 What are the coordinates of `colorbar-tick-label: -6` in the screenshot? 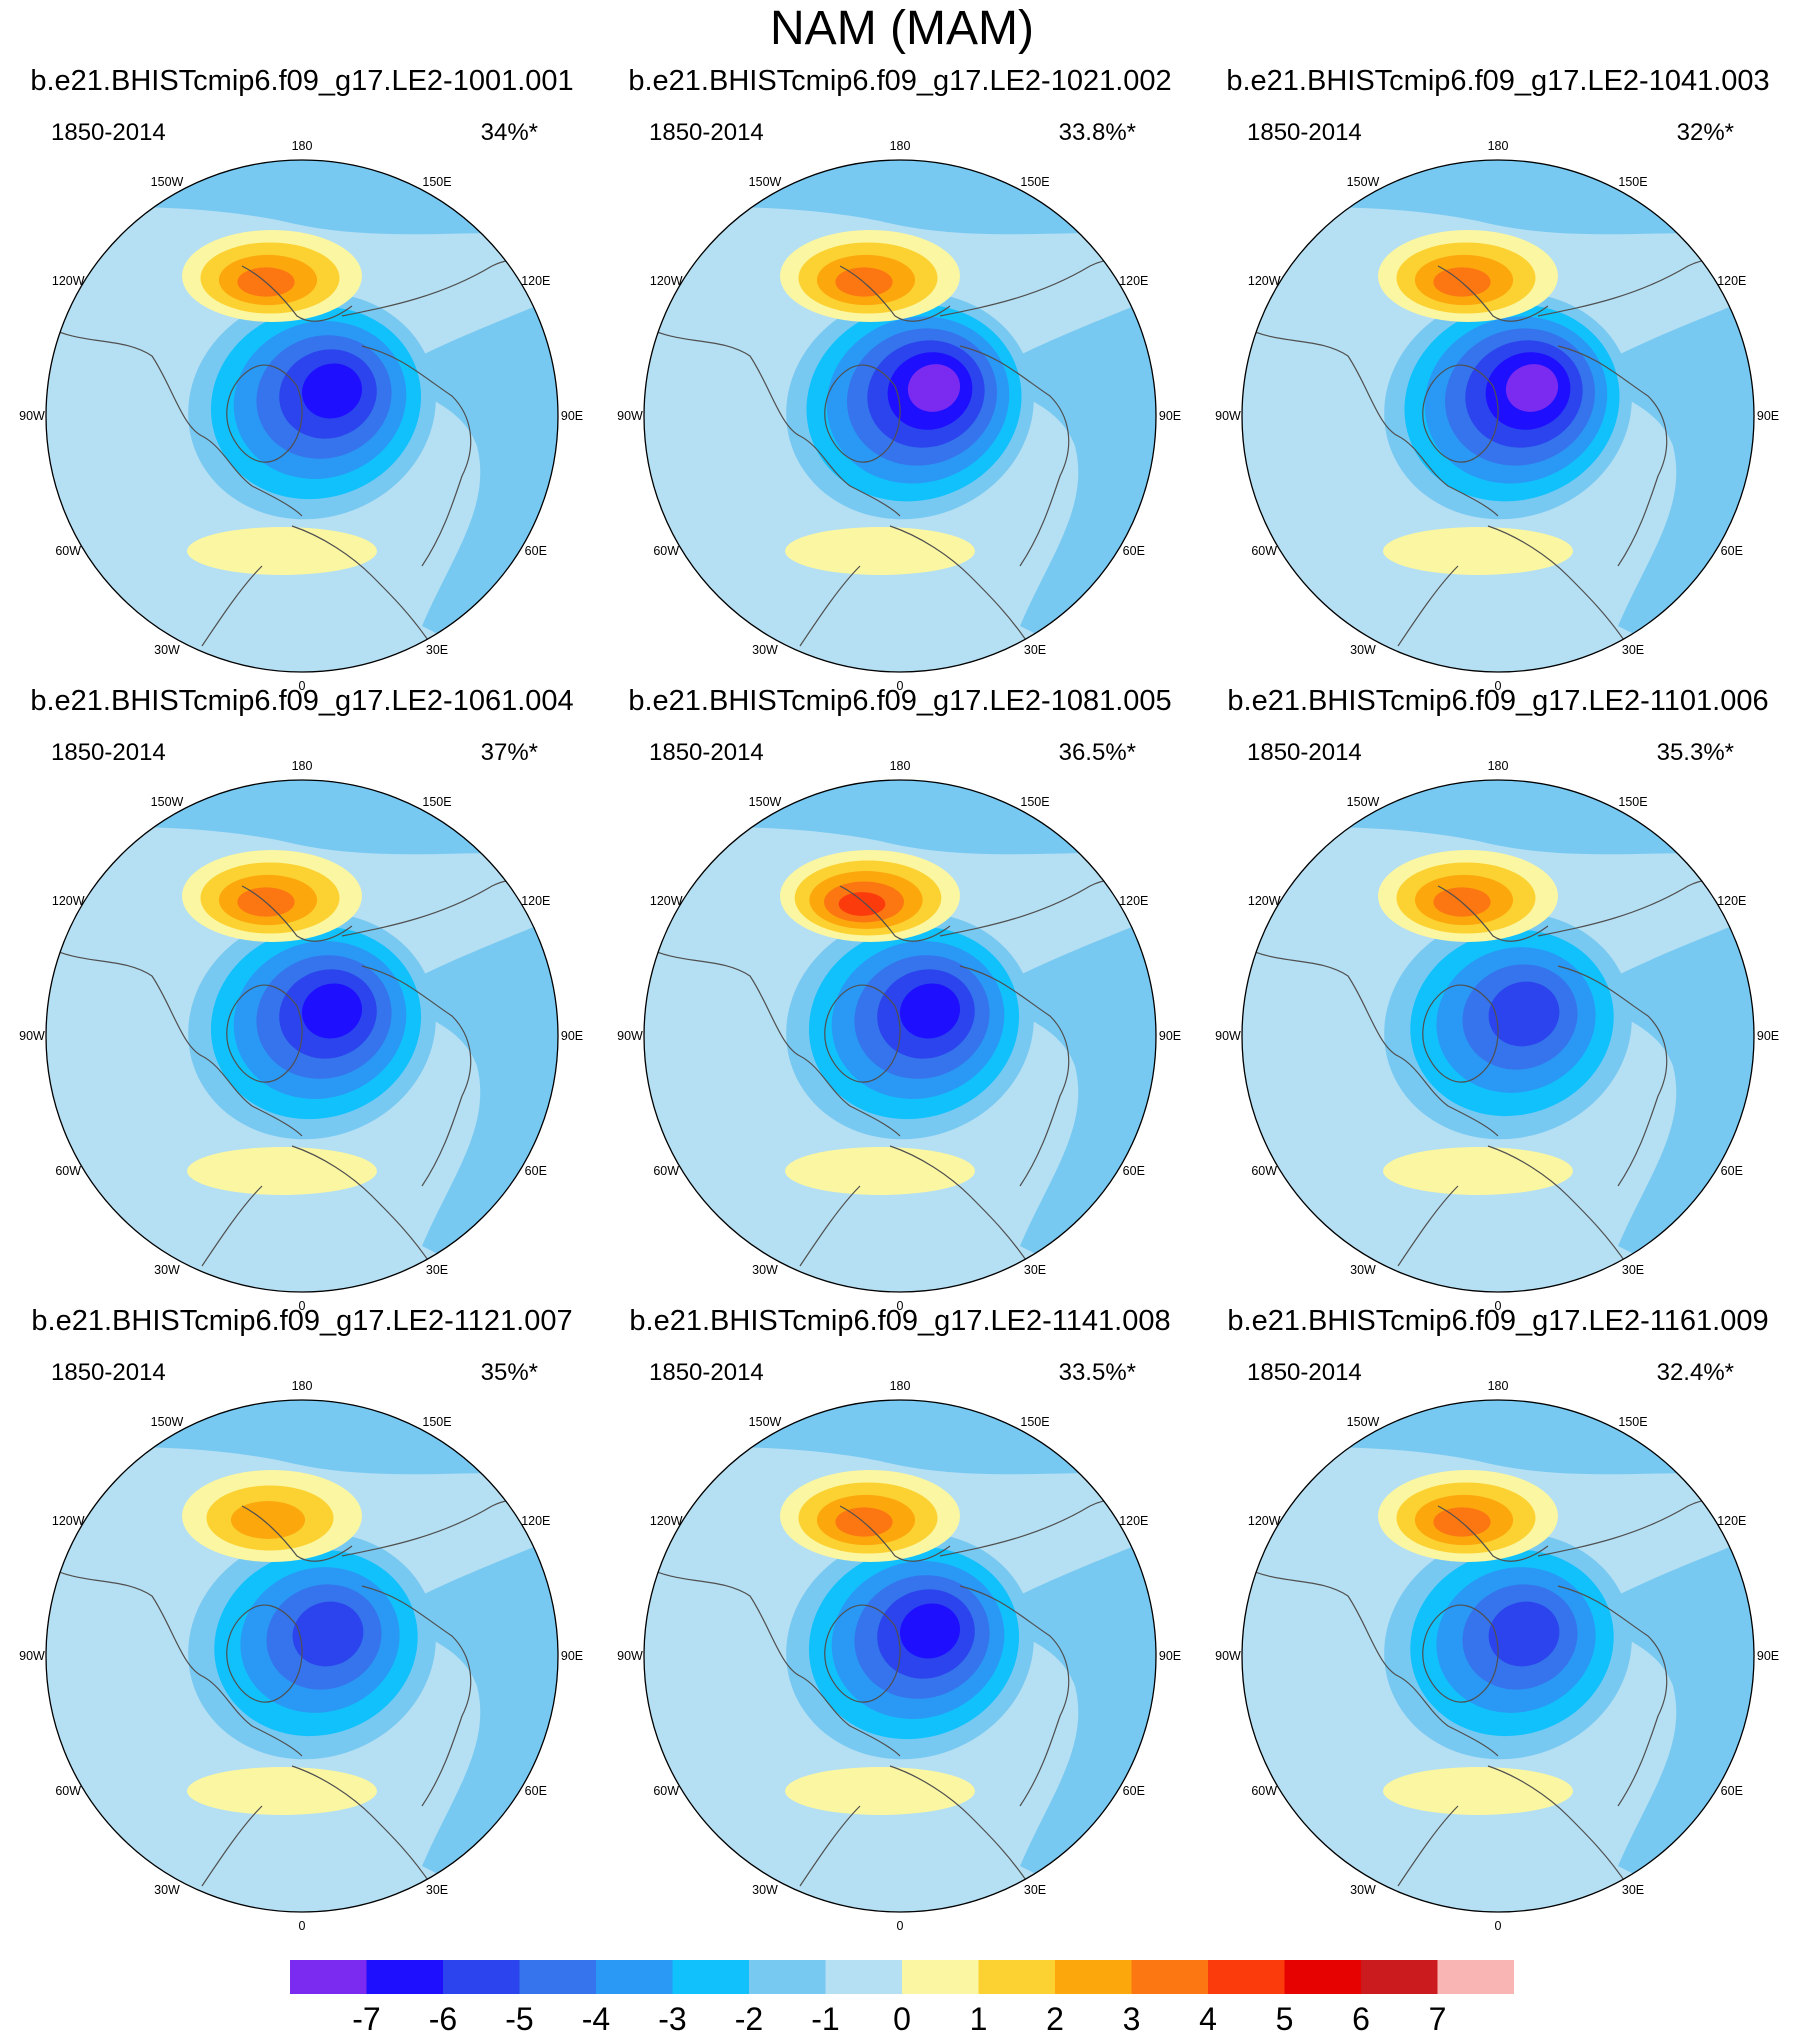 It's located at (443, 2019).